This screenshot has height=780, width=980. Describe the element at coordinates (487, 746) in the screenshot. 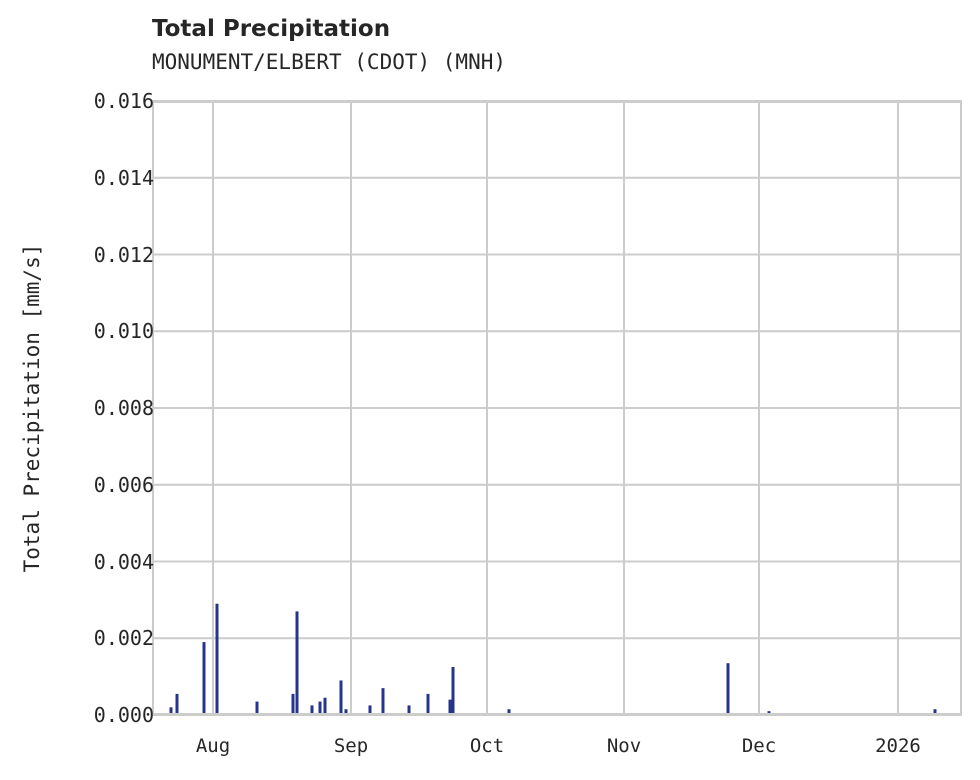

I see `x-tick-label: Oct` at that location.